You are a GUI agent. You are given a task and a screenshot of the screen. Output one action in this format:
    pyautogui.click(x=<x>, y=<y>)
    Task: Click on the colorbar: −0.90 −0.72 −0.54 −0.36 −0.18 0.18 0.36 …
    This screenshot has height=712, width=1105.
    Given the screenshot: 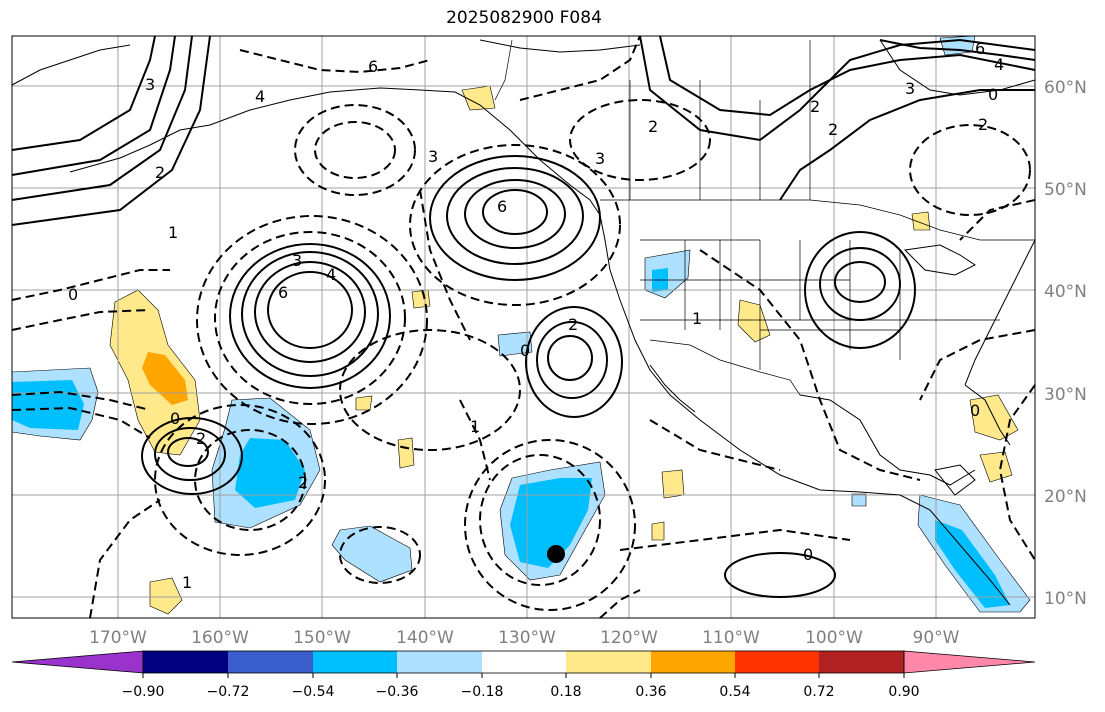 What is the action you would take?
    pyautogui.click(x=523, y=675)
    